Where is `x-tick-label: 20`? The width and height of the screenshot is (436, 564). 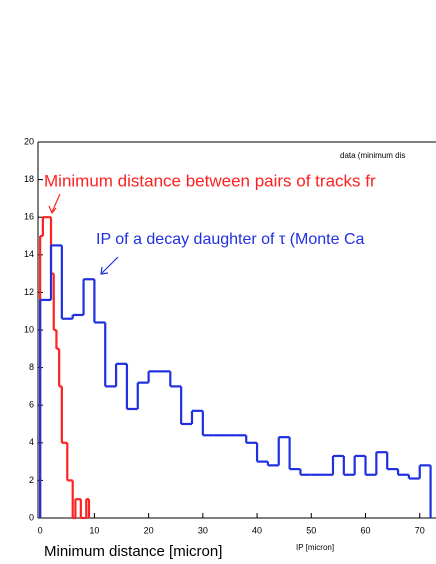 x-tick-label: 20 is located at coordinates (149, 530).